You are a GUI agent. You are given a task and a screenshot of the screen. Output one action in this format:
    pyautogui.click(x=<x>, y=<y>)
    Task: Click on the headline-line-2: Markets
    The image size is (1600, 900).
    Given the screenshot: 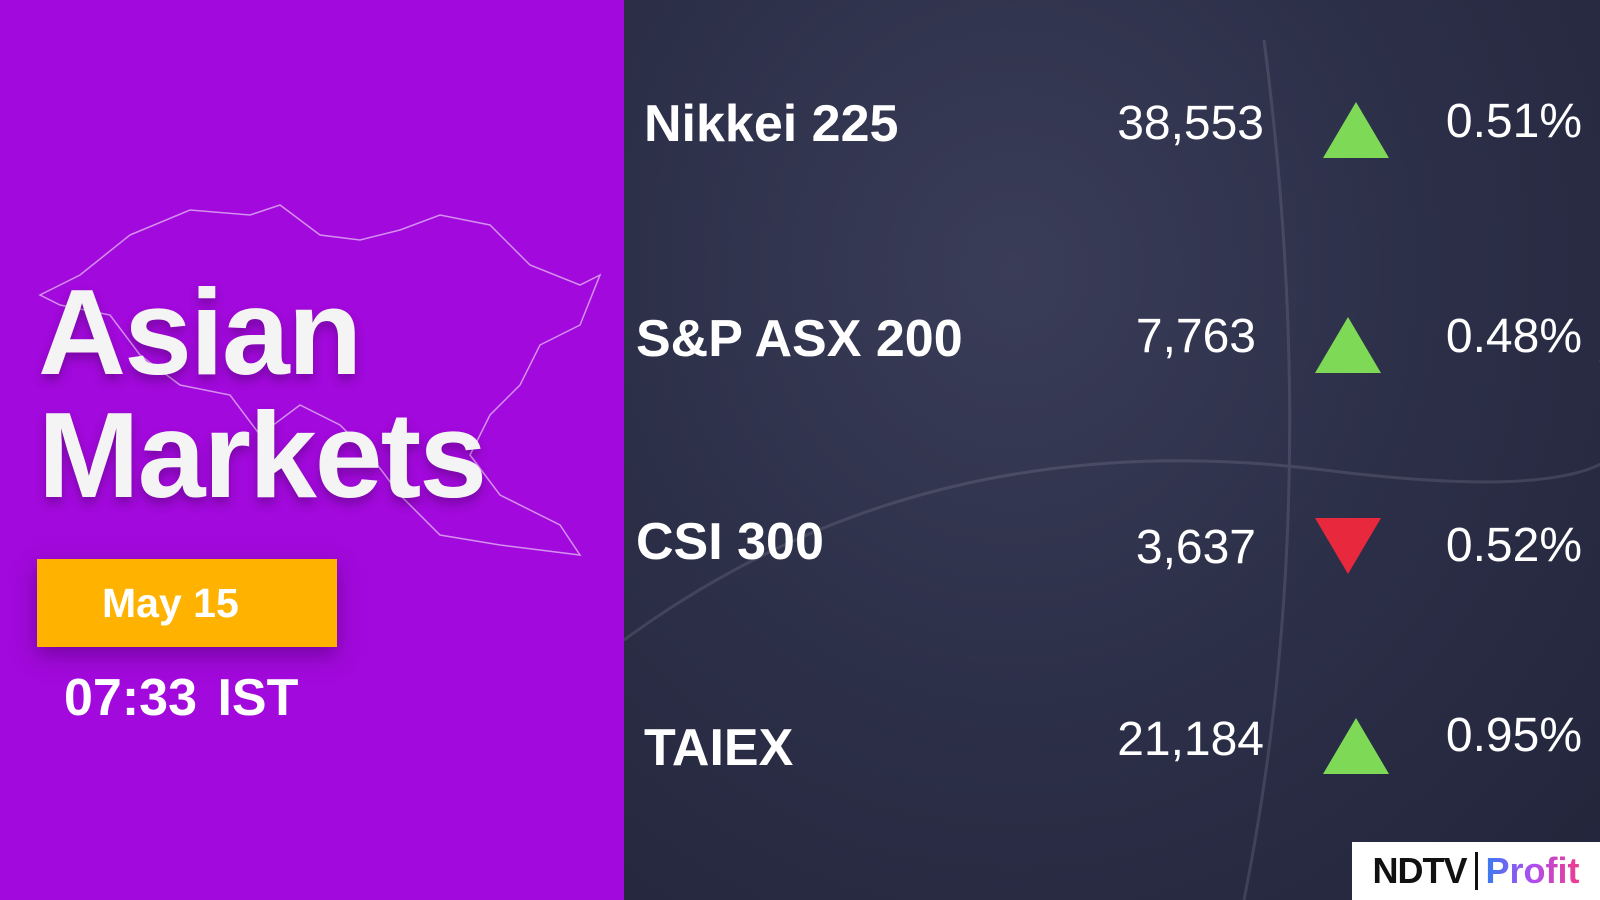 What is the action you would take?
    pyautogui.click(x=262, y=455)
    